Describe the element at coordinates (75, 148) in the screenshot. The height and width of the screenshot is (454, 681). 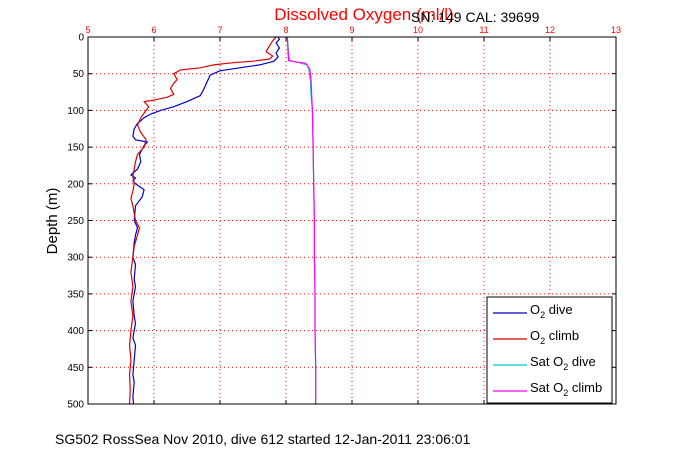
I see `y-tick-label: 150` at that location.